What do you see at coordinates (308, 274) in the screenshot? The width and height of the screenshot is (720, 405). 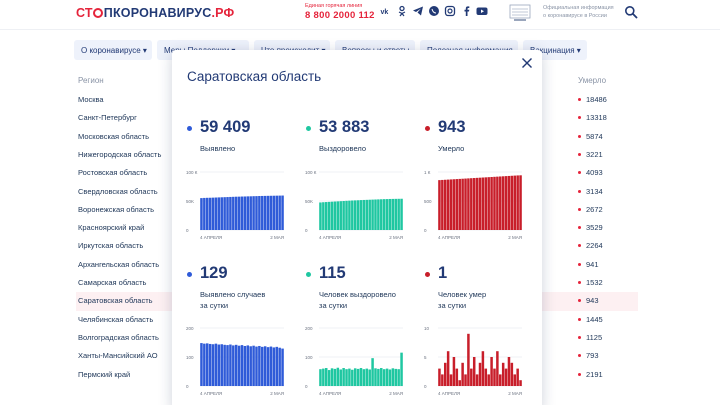 I see `metric-dot` at bounding box center [308, 274].